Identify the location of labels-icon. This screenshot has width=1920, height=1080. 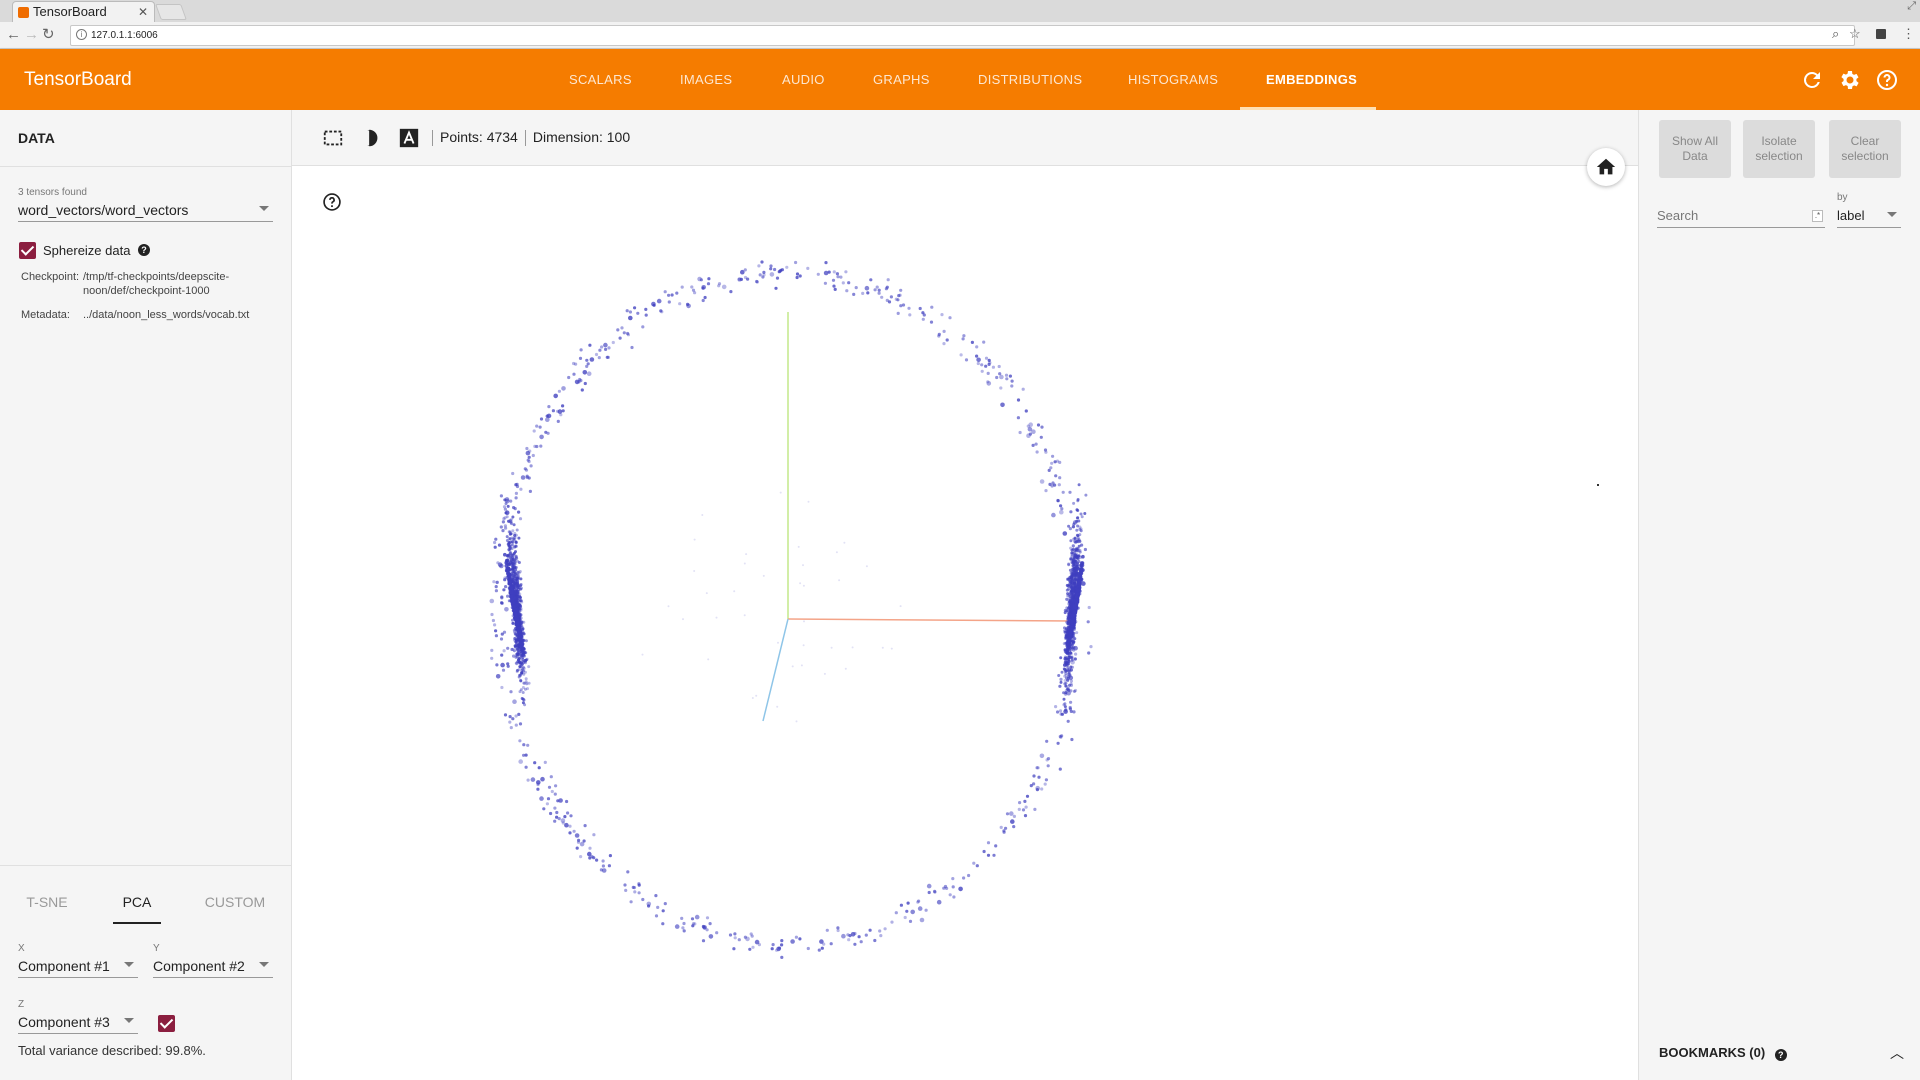
(409, 138).